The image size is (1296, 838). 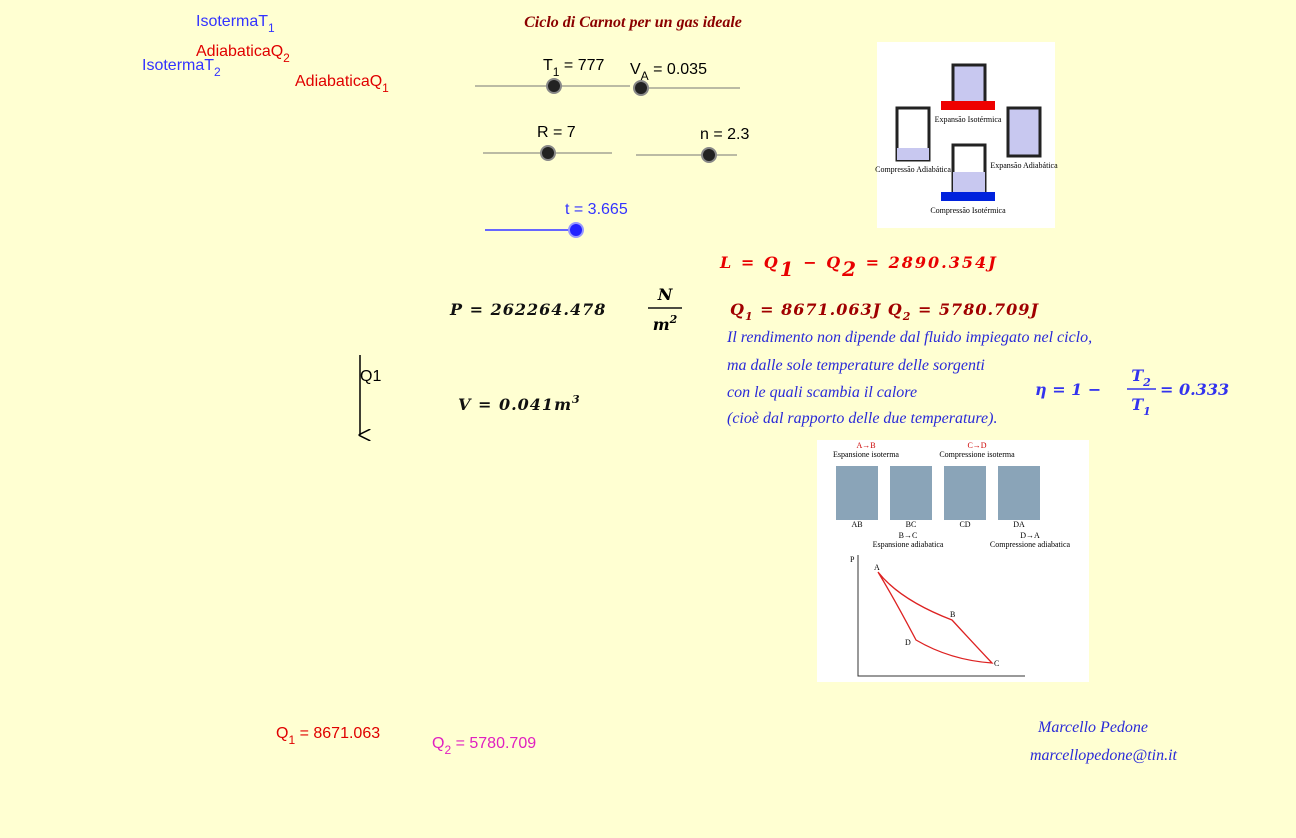 I want to click on caption: Expansão Isotérmica, so click(x=968, y=119).